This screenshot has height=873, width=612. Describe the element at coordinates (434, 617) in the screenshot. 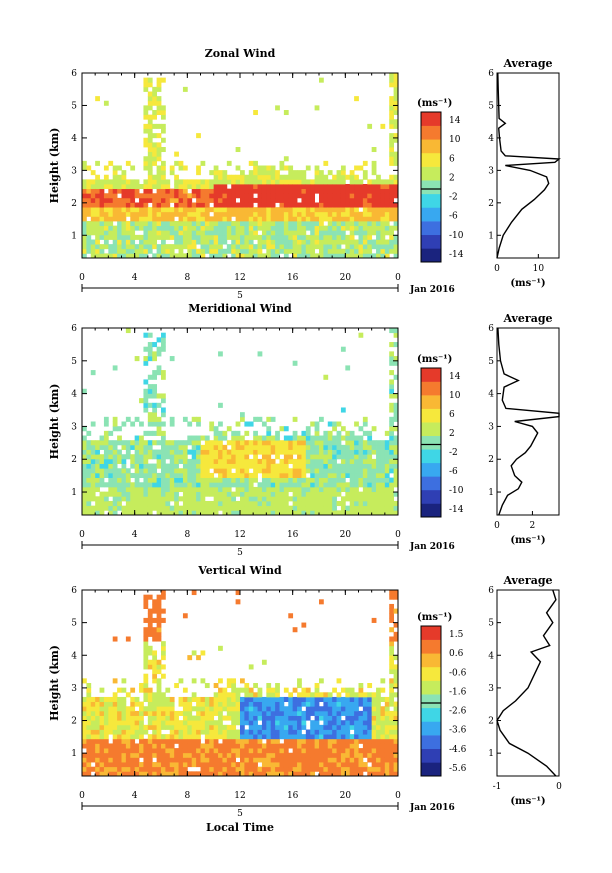

I see `colorbar-unit: (ms⁻¹)` at that location.